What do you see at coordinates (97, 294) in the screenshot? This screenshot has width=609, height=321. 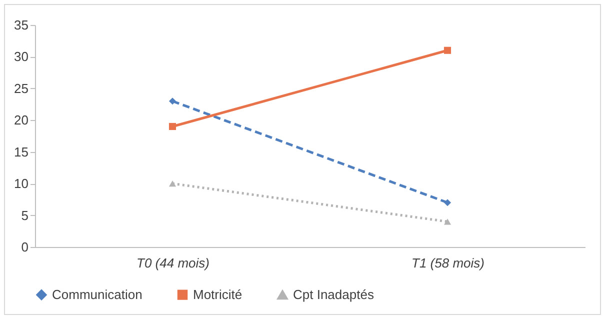 I see `legend-label: Communication` at bounding box center [97, 294].